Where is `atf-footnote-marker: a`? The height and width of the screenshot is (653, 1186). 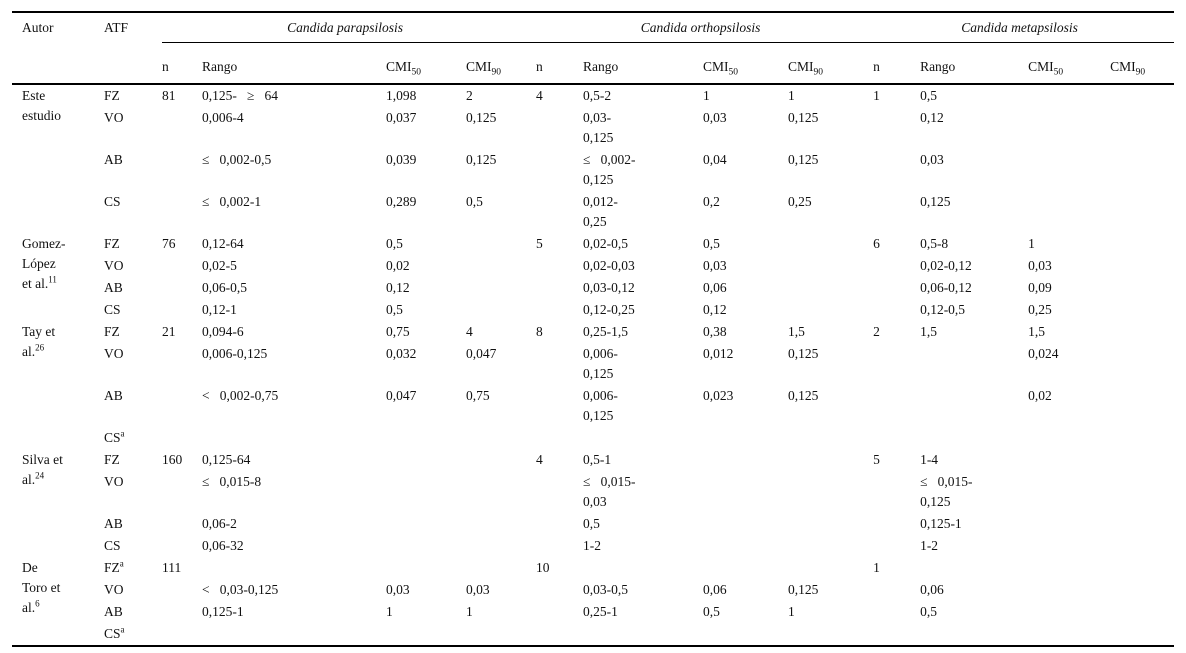 atf-footnote-marker: a is located at coordinates (122, 433).